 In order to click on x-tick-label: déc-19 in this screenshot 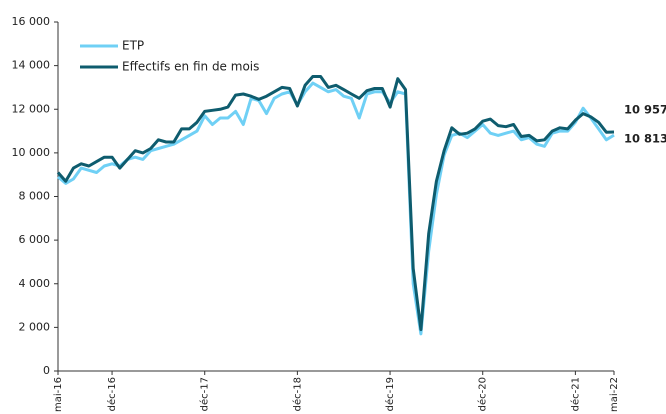, I will do `click(390, 394)`.